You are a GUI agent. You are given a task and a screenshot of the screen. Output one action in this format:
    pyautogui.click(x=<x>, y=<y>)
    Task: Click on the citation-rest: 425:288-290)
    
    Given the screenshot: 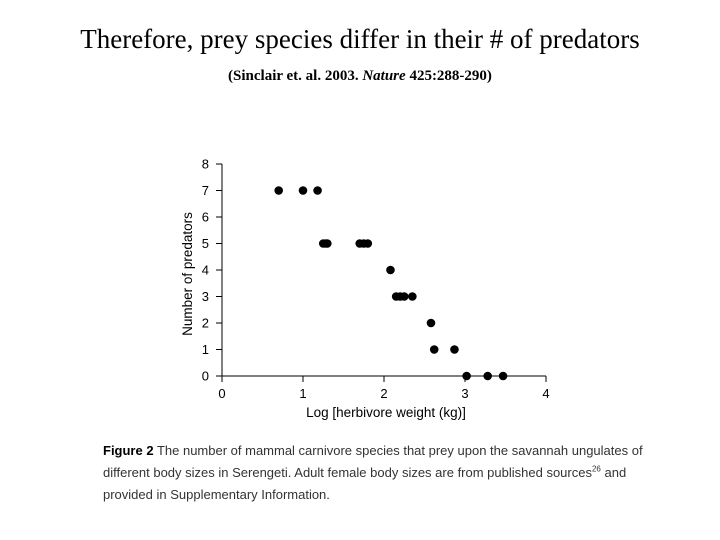 What is the action you would take?
    pyautogui.click(x=448, y=76)
    